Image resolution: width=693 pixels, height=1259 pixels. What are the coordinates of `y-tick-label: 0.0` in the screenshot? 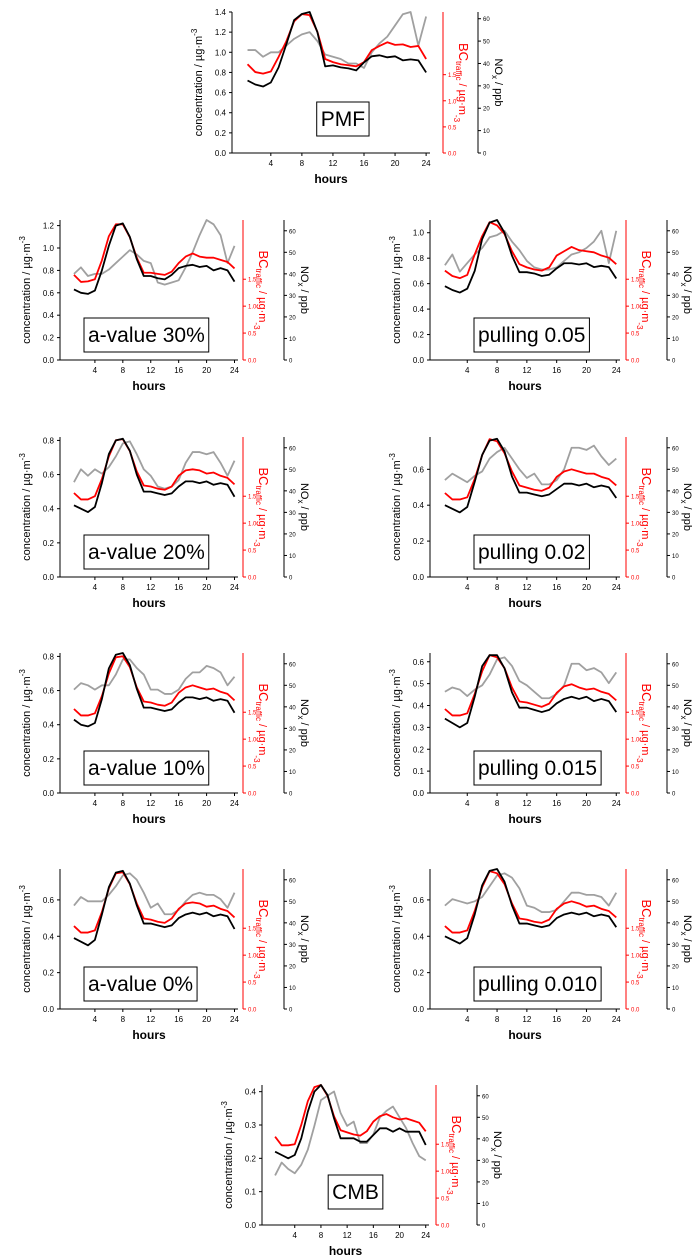 It's located at (419, 793).